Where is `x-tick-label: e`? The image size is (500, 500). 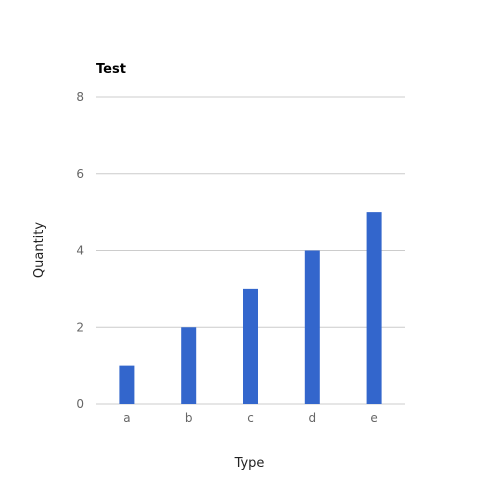
x-tick-label: e is located at coordinates (373, 418).